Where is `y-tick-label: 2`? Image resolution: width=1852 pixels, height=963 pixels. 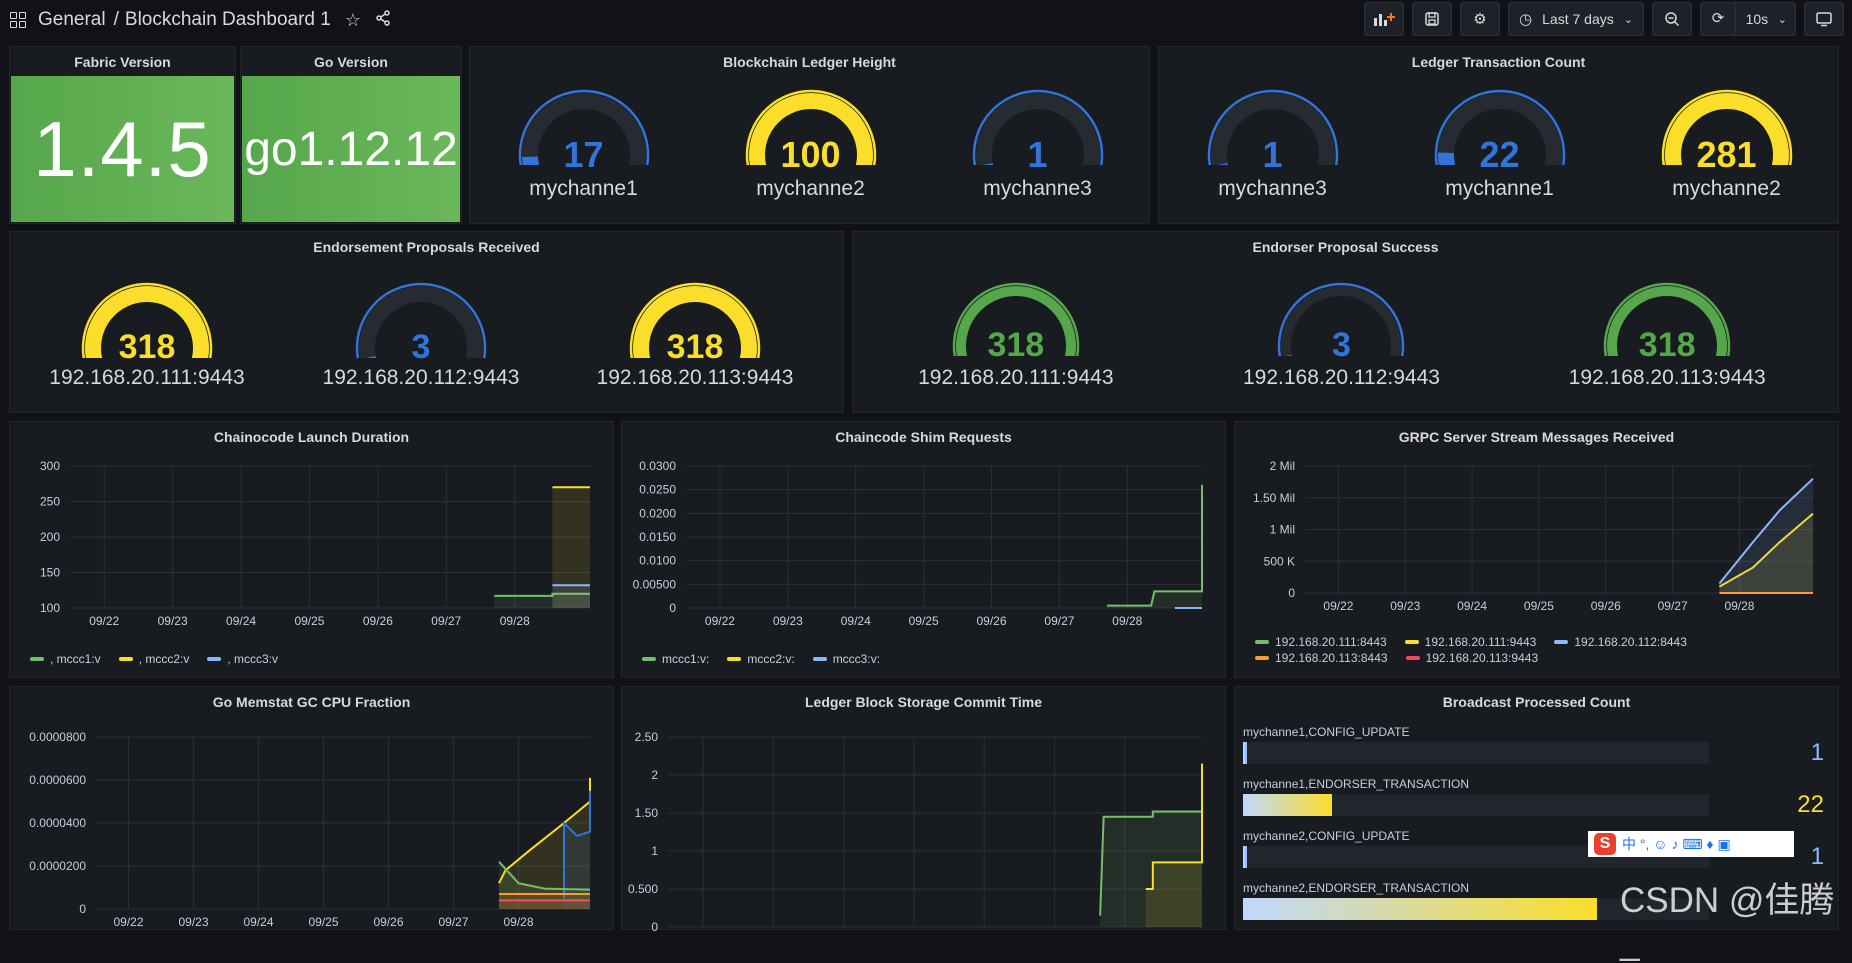 y-tick-label: 2 is located at coordinates (654, 775).